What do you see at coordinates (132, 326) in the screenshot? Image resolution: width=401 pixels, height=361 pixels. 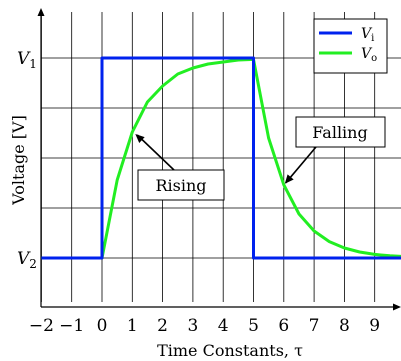 I see `x-tick-label: 1` at bounding box center [132, 326].